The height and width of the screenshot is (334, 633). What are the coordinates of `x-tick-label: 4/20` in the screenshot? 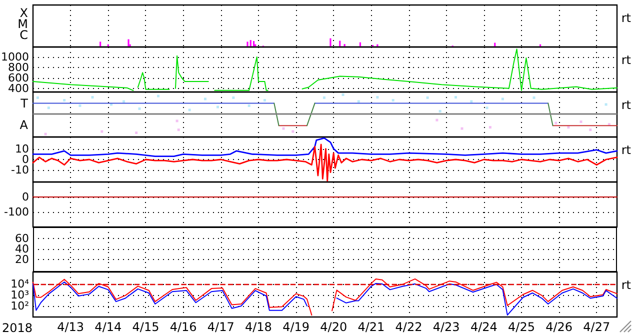 It's located at (334, 327).